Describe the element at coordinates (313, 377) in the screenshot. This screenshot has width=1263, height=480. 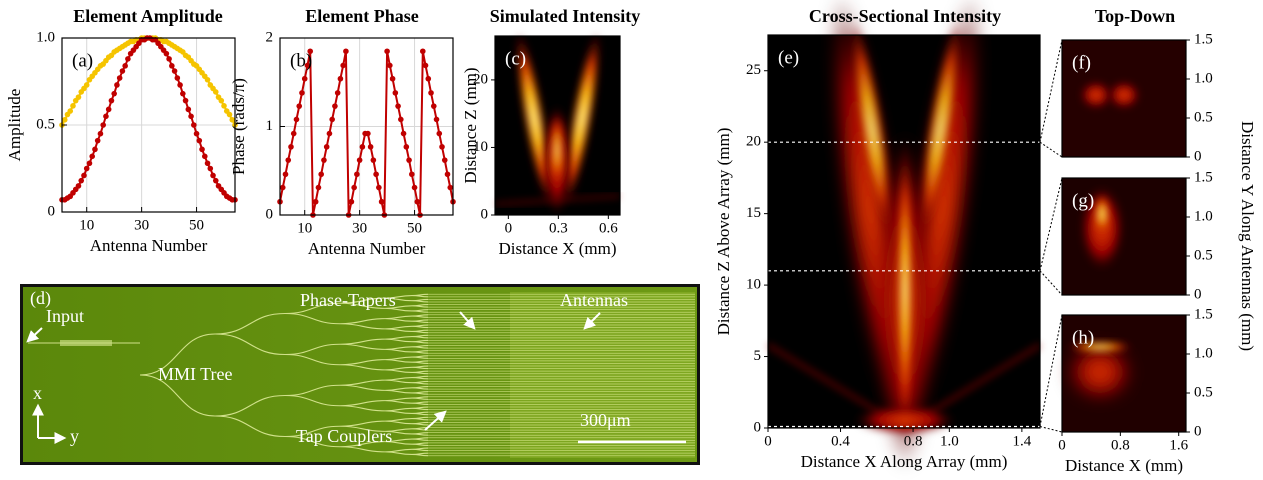
I see `arrows` at that location.